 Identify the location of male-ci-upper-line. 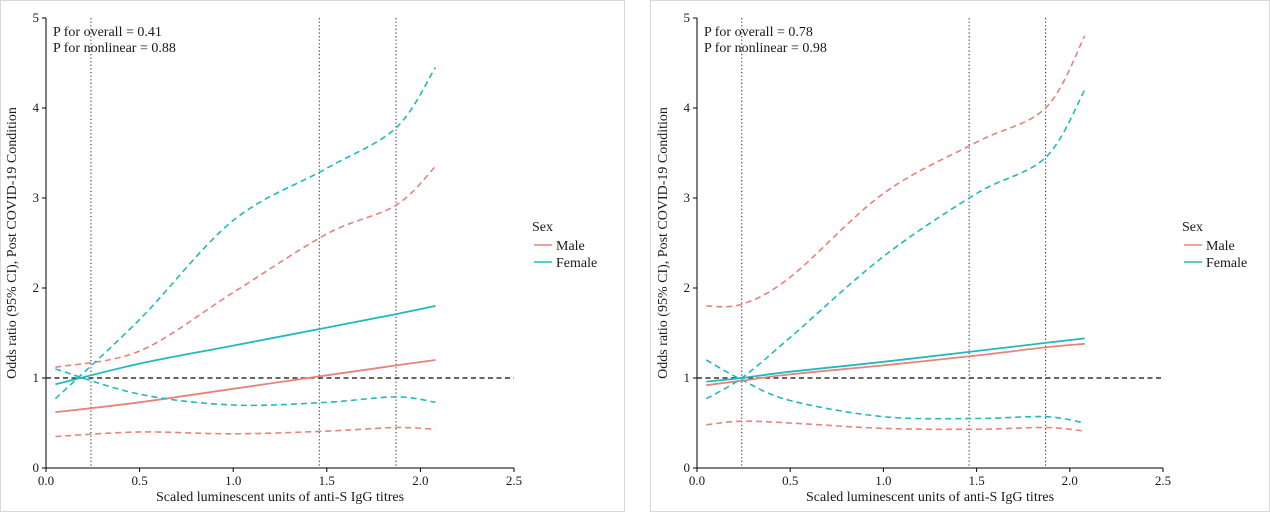
(245, 266).